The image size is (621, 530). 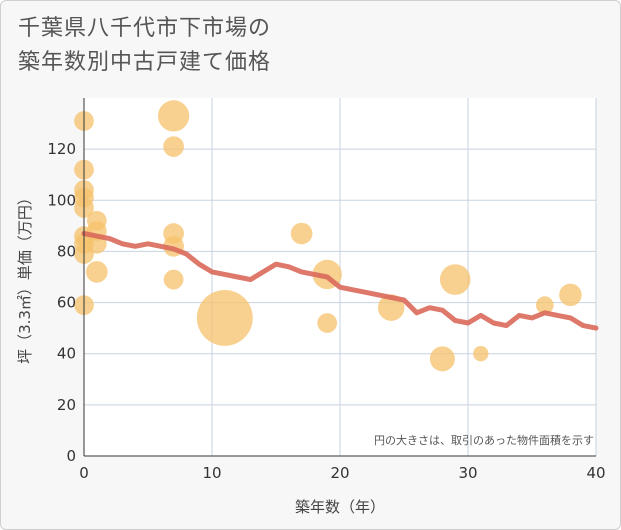 I want to click on y-tick-label: 40, so click(x=66, y=354).